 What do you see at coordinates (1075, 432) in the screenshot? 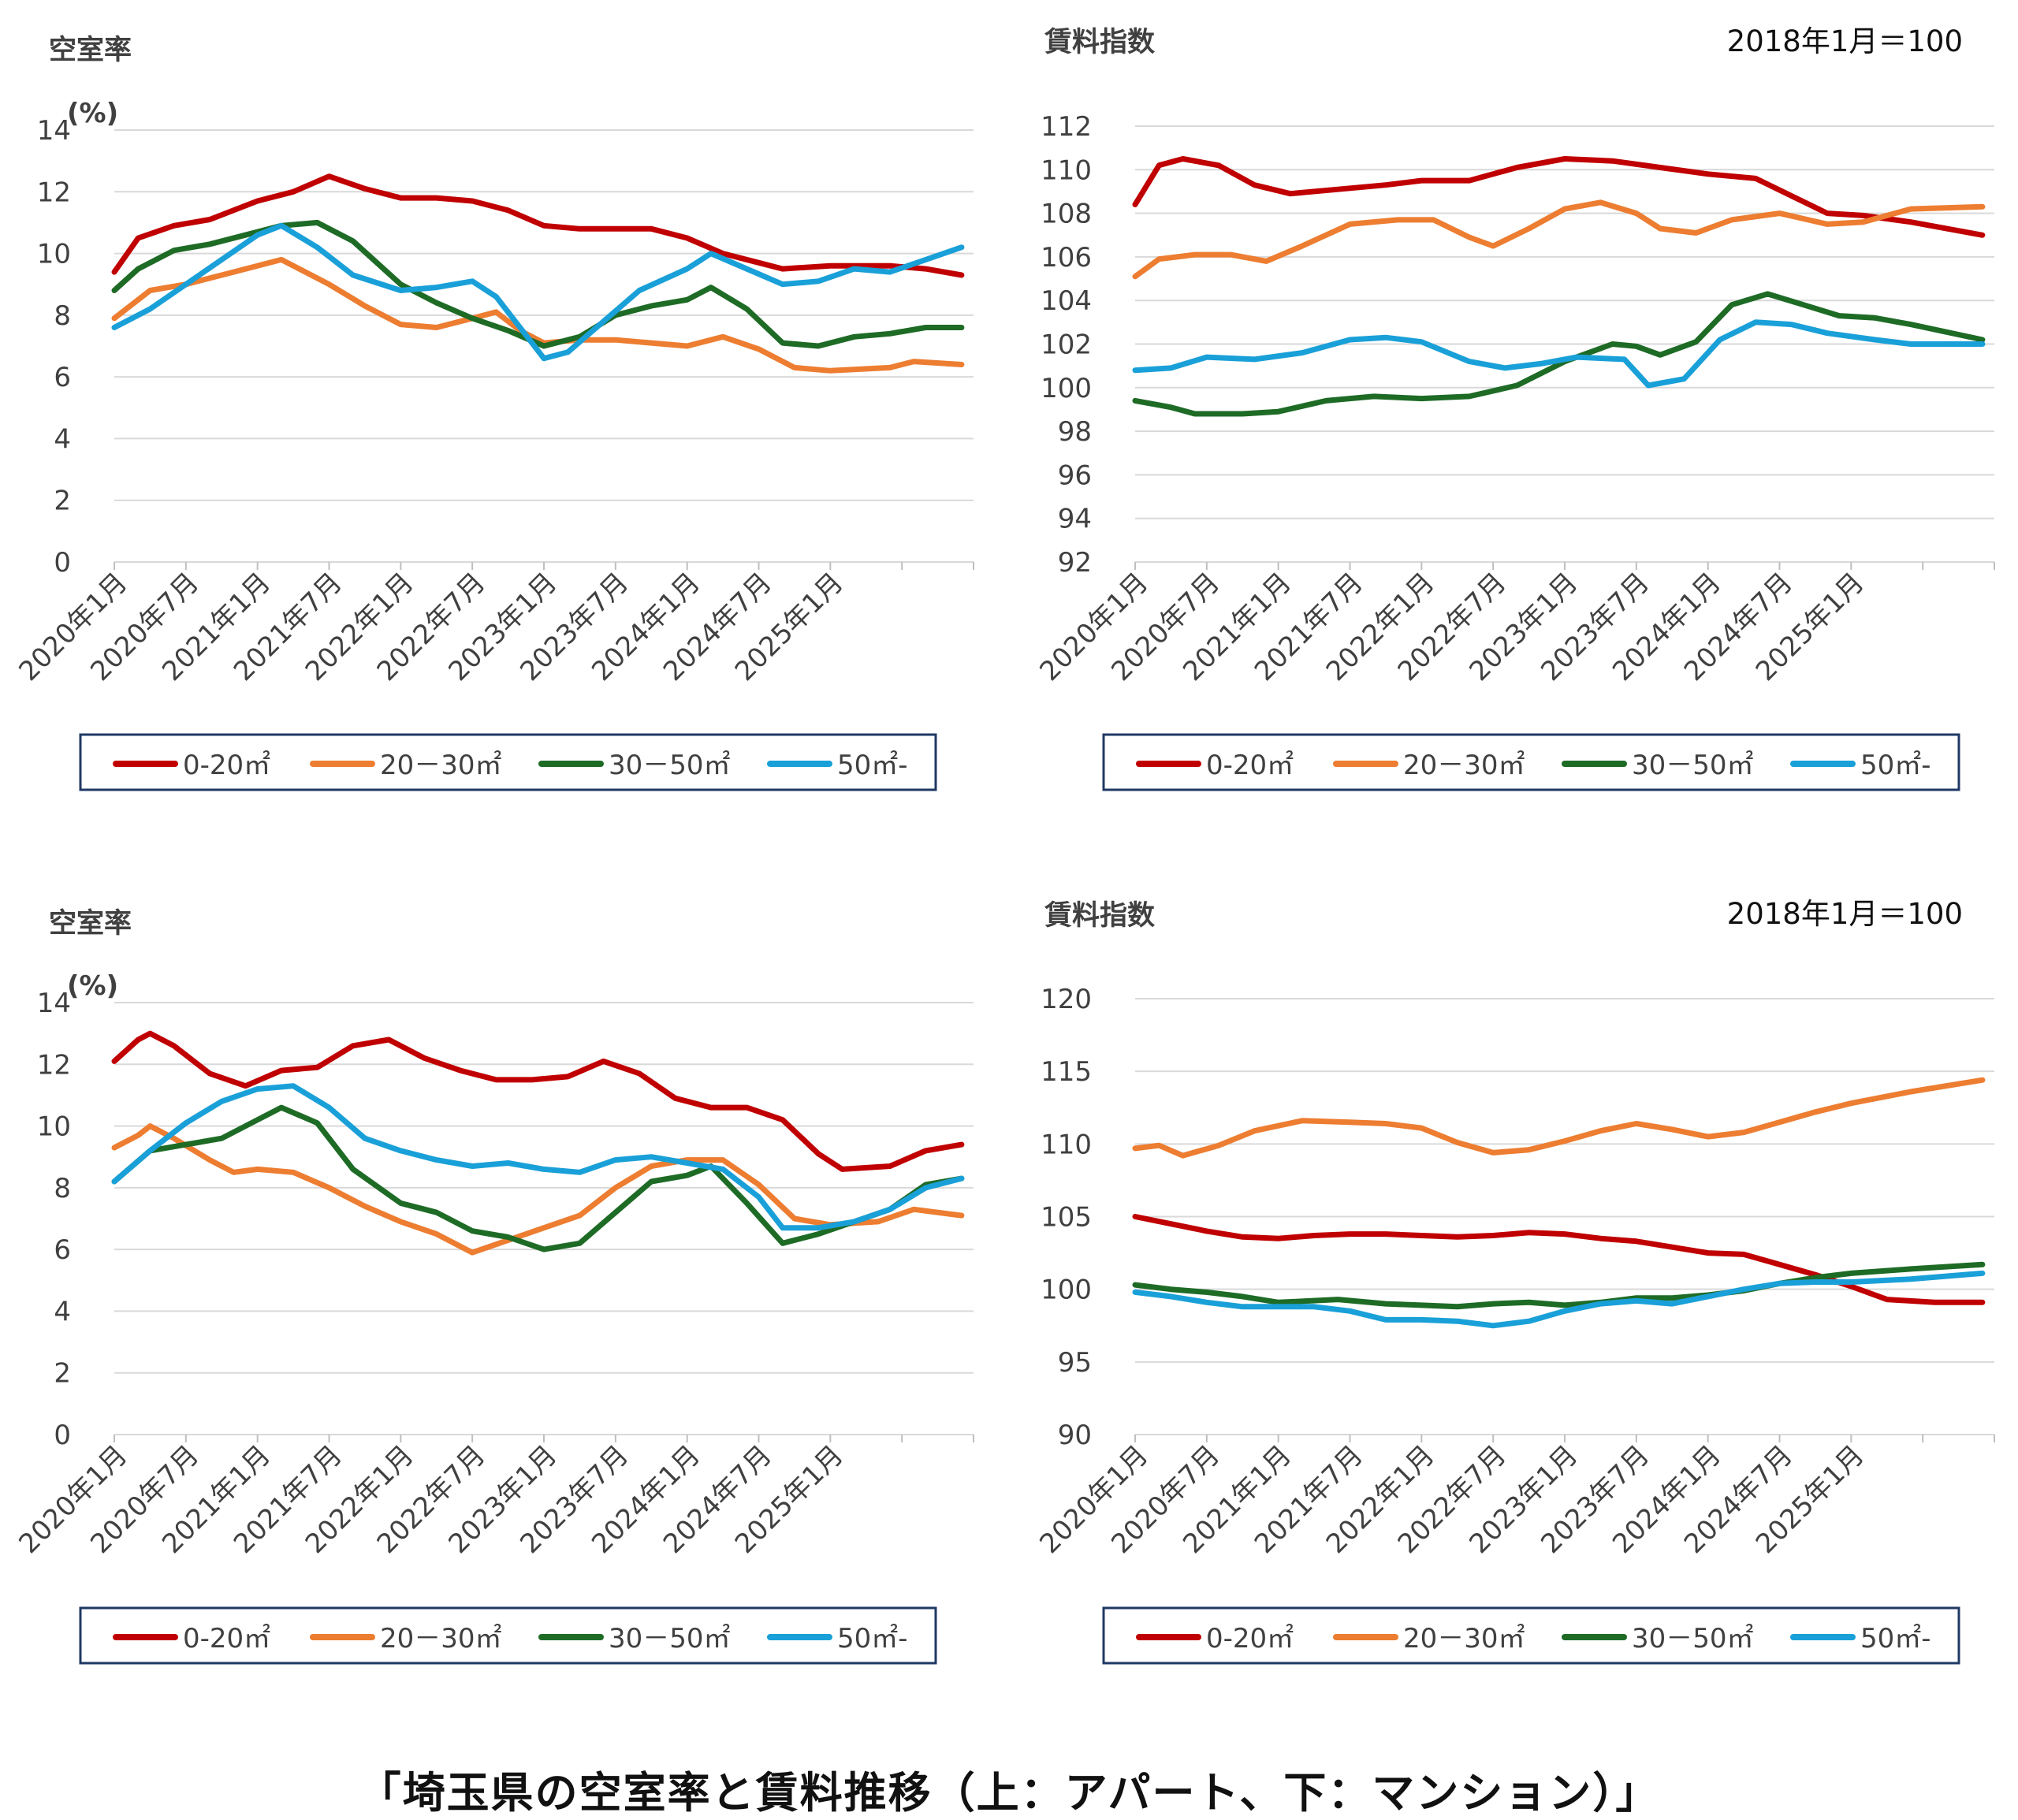
I see `y-tick-label: 98` at bounding box center [1075, 432].